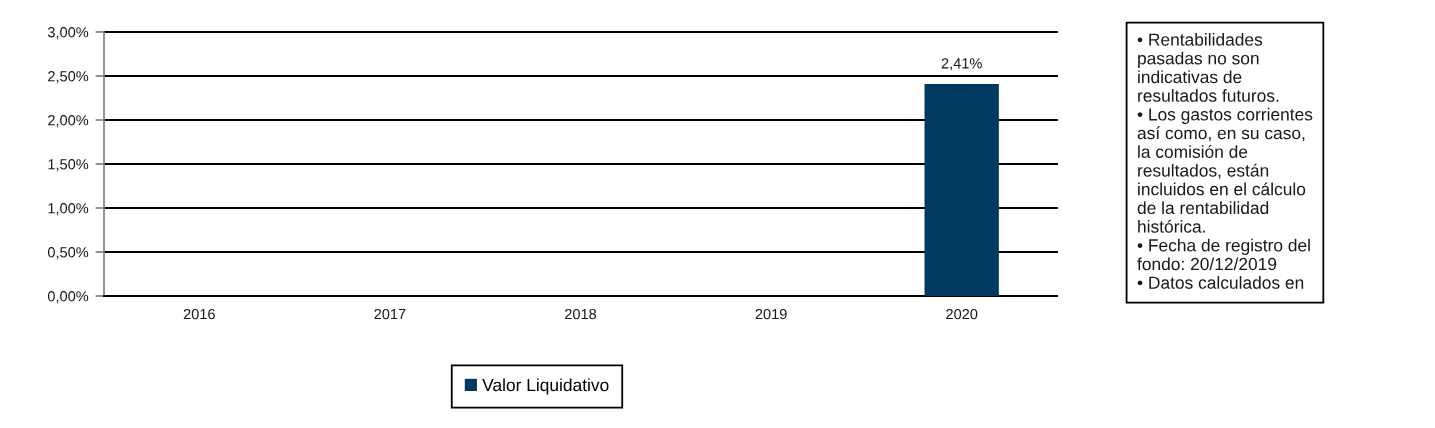 The height and width of the screenshot is (428, 1435). Describe the element at coordinates (68, 121) in the screenshot. I see `y-tick-label: 2,00%` at that location.